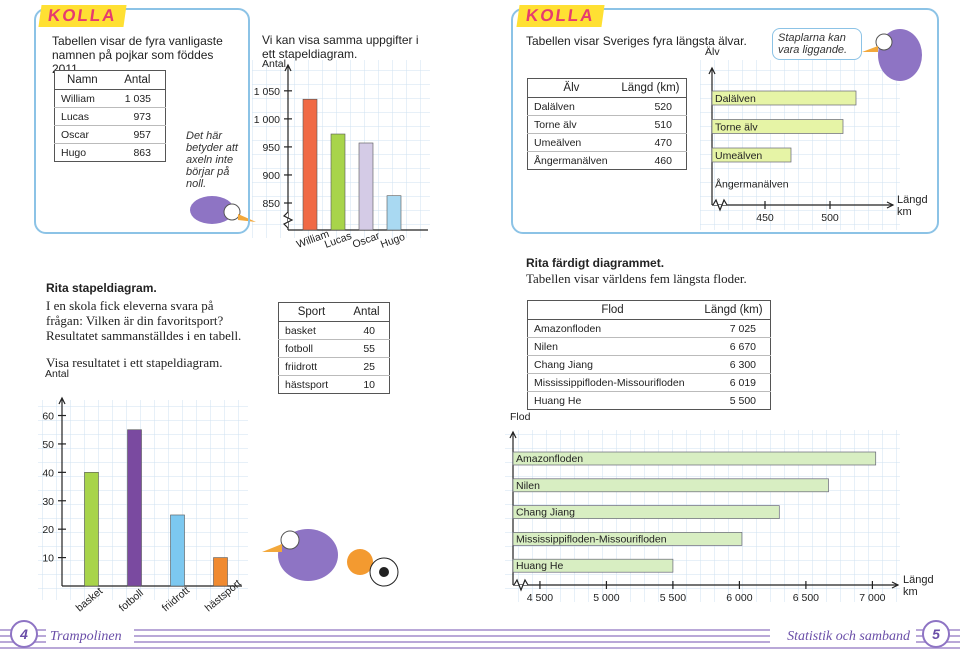 The height and width of the screenshot is (655, 960). What do you see at coordinates (712, 52) in the screenshot?
I see `axis-label: Älv` at bounding box center [712, 52].